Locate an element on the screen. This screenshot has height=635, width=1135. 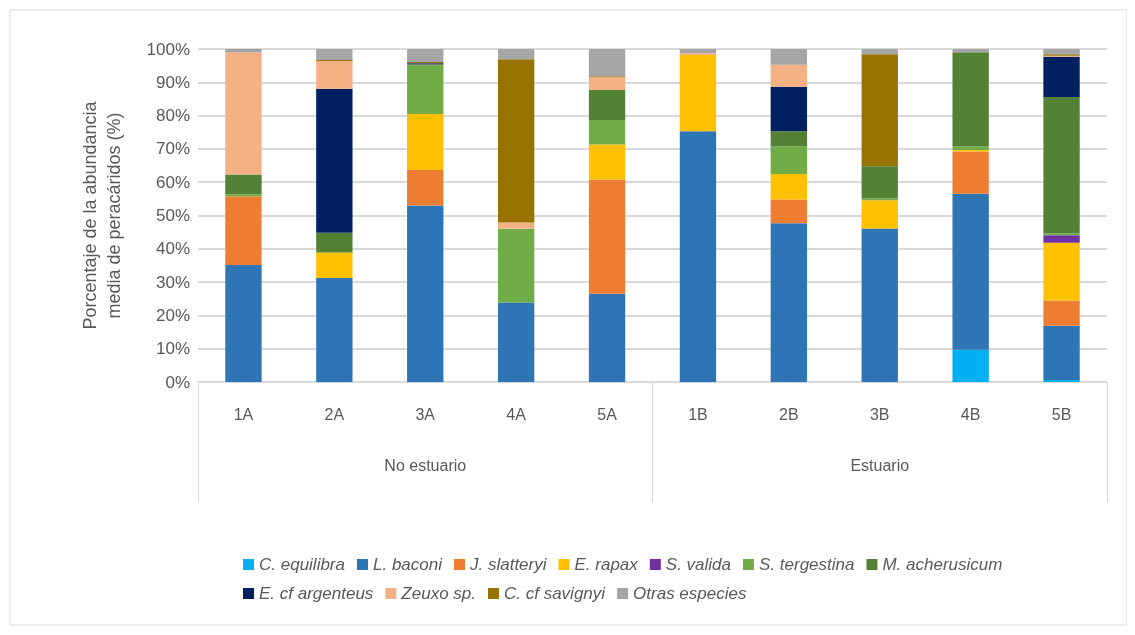
legend-label: J. slatteryi is located at coordinates (508, 564).